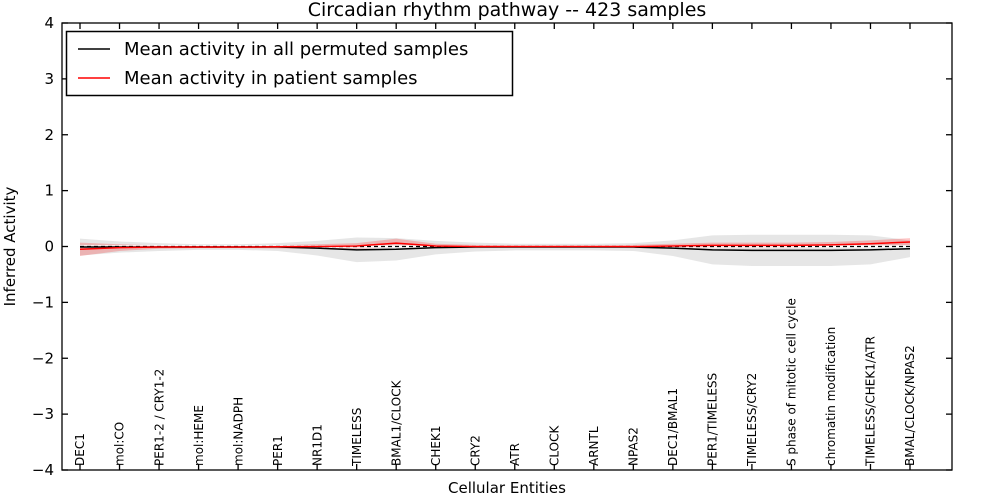 The height and width of the screenshot is (504, 1000). What do you see at coordinates (507, 488) in the screenshot?
I see `x-axis-label: Cellular Entities` at bounding box center [507, 488].